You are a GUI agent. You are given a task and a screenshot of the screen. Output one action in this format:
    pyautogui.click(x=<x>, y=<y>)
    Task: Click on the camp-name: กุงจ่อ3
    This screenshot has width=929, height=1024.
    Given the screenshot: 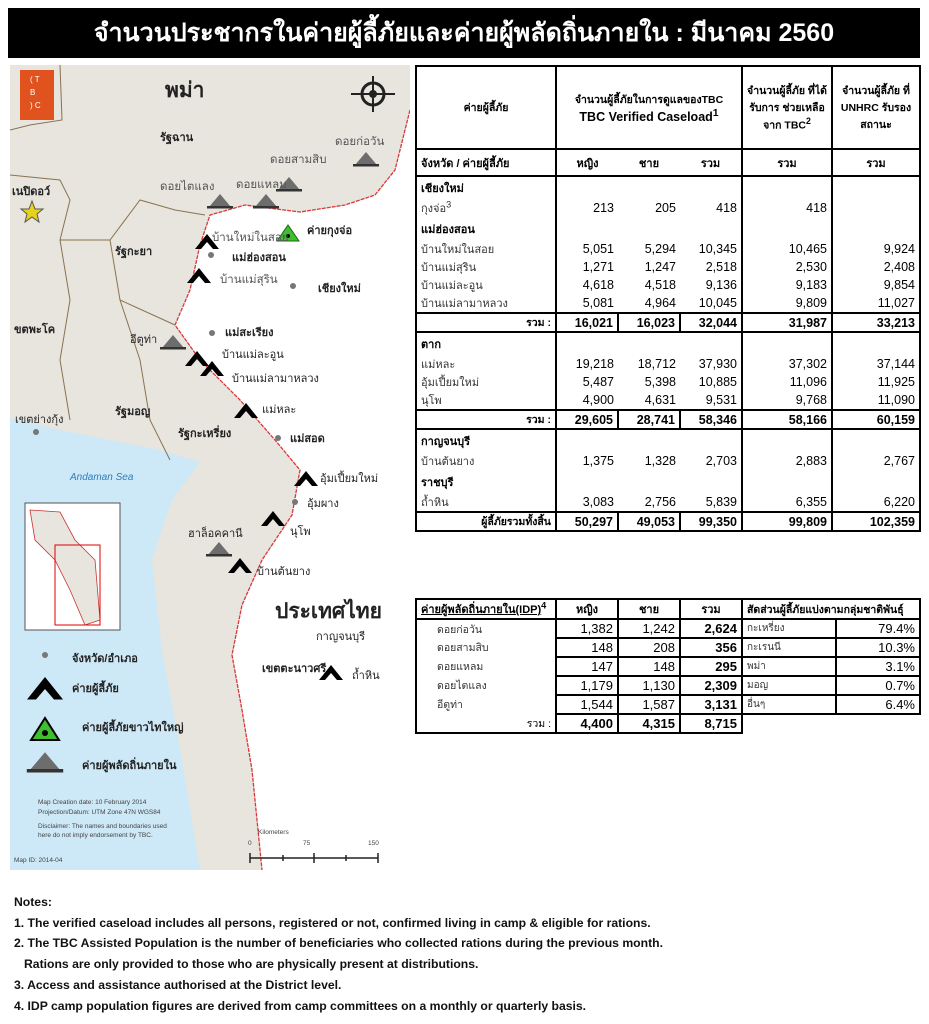 What is the action you would take?
    pyautogui.click(x=486, y=208)
    